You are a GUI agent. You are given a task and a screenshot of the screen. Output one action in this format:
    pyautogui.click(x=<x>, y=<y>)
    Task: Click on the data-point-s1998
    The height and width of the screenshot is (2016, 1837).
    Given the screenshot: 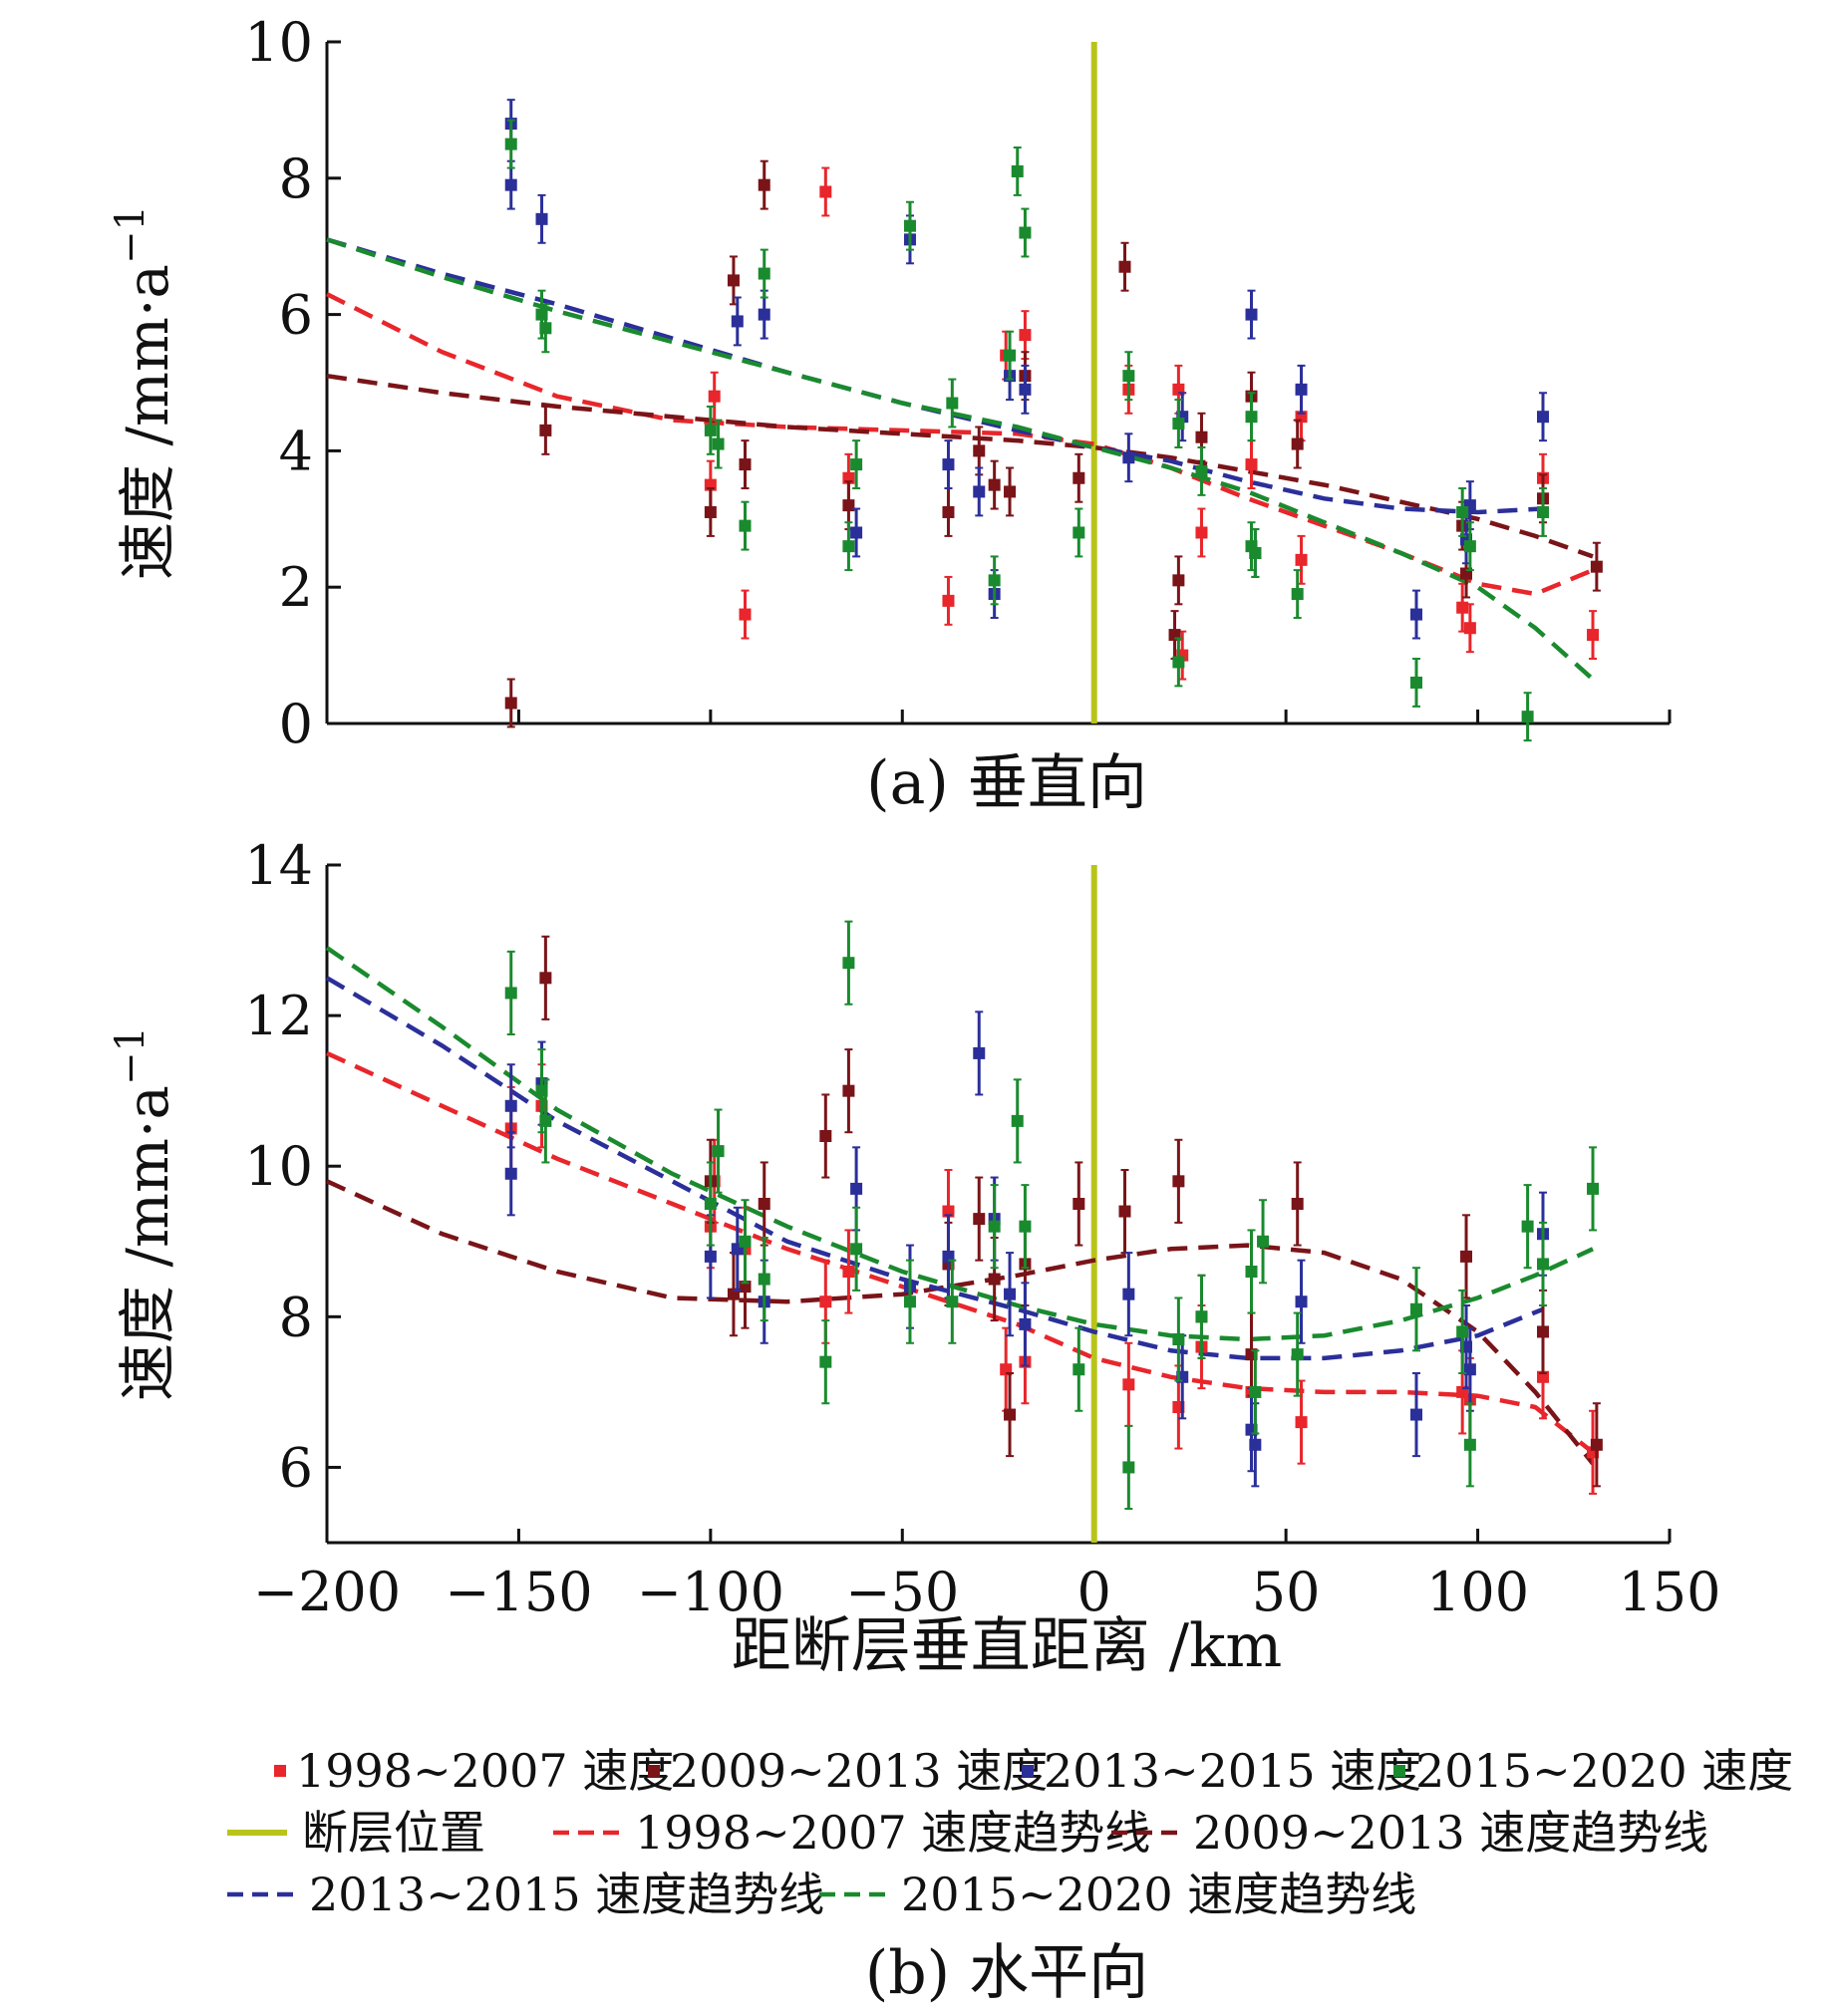 What is the action you would take?
    pyautogui.click(x=848, y=1271)
    